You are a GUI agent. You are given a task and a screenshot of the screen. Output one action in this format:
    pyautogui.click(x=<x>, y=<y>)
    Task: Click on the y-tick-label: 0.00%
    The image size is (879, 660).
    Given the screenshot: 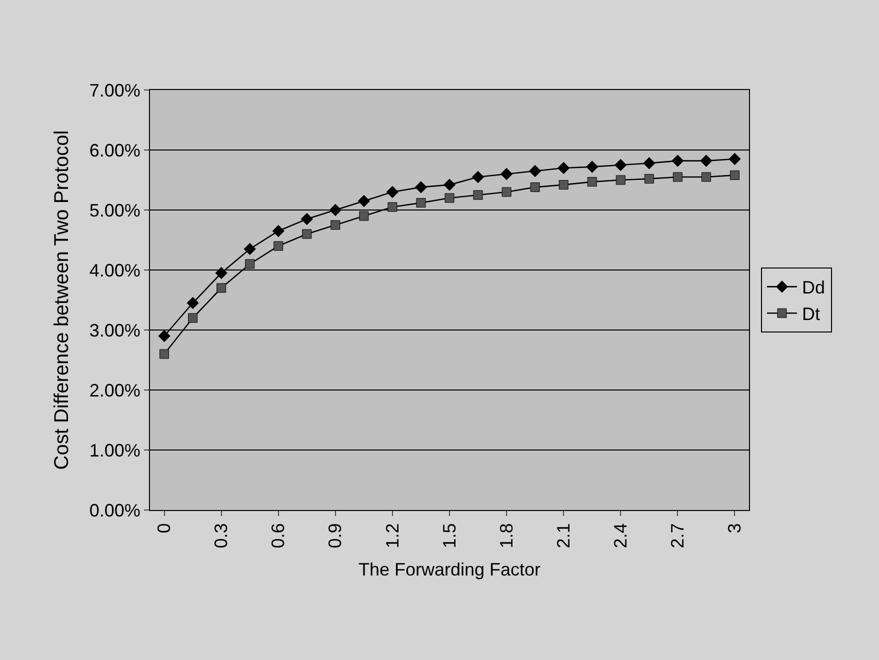 What is the action you would take?
    pyautogui.click(x=114, y=510)
    